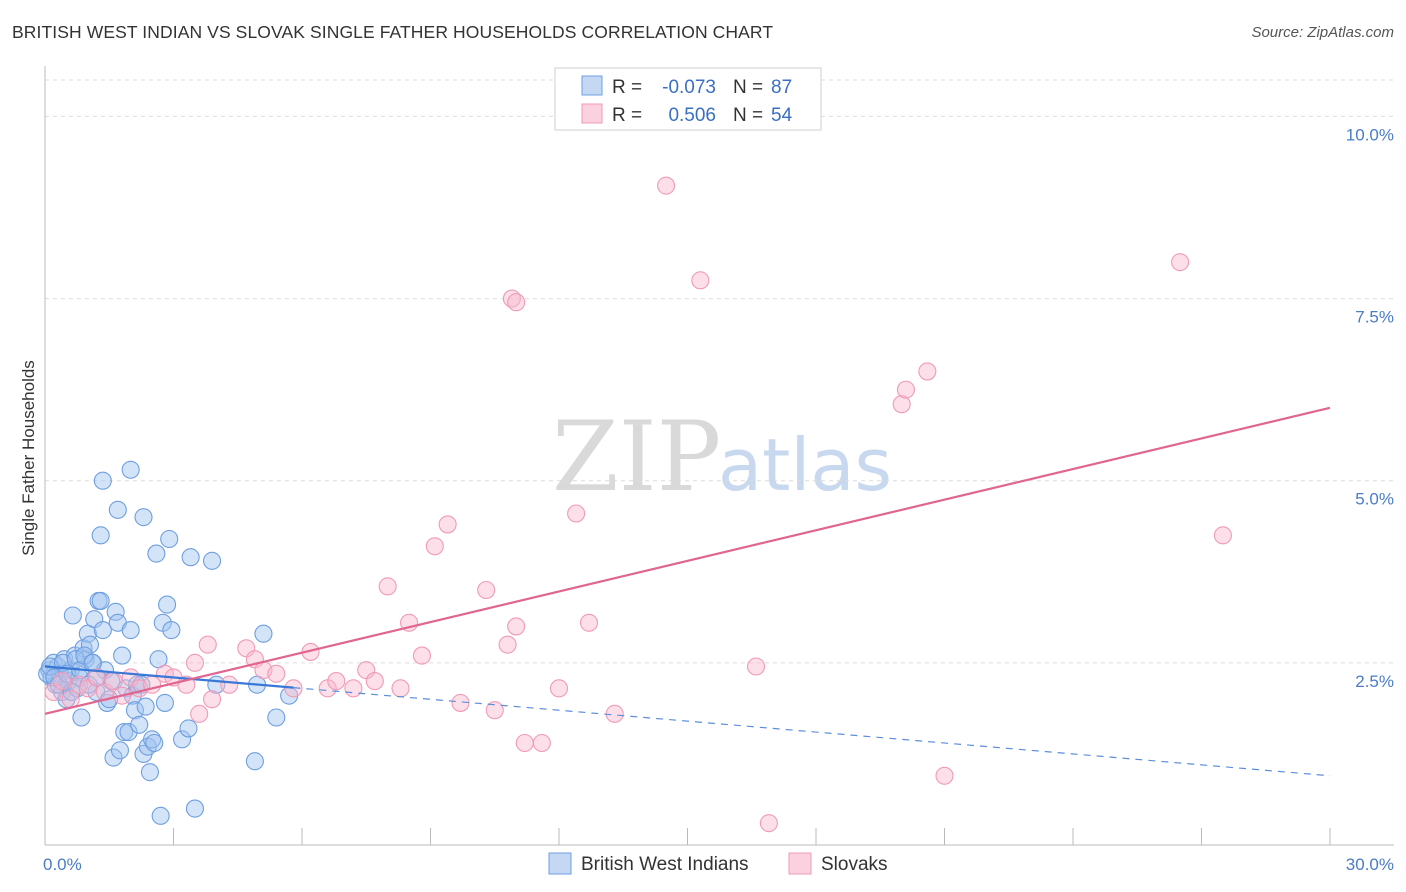 This screenshot has width=1406, height=892. I want to click on watermark-atlas: atlas, so click(805, 465).